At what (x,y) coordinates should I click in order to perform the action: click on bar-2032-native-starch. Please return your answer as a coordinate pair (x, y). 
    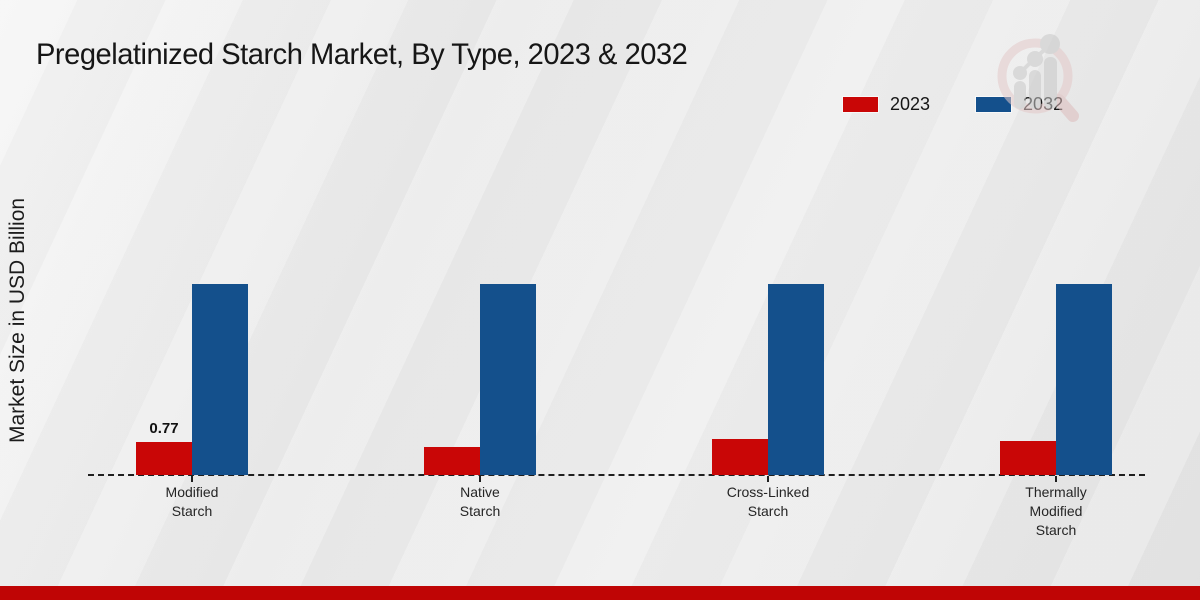
    Looking at the image, I should click on (508, 379).